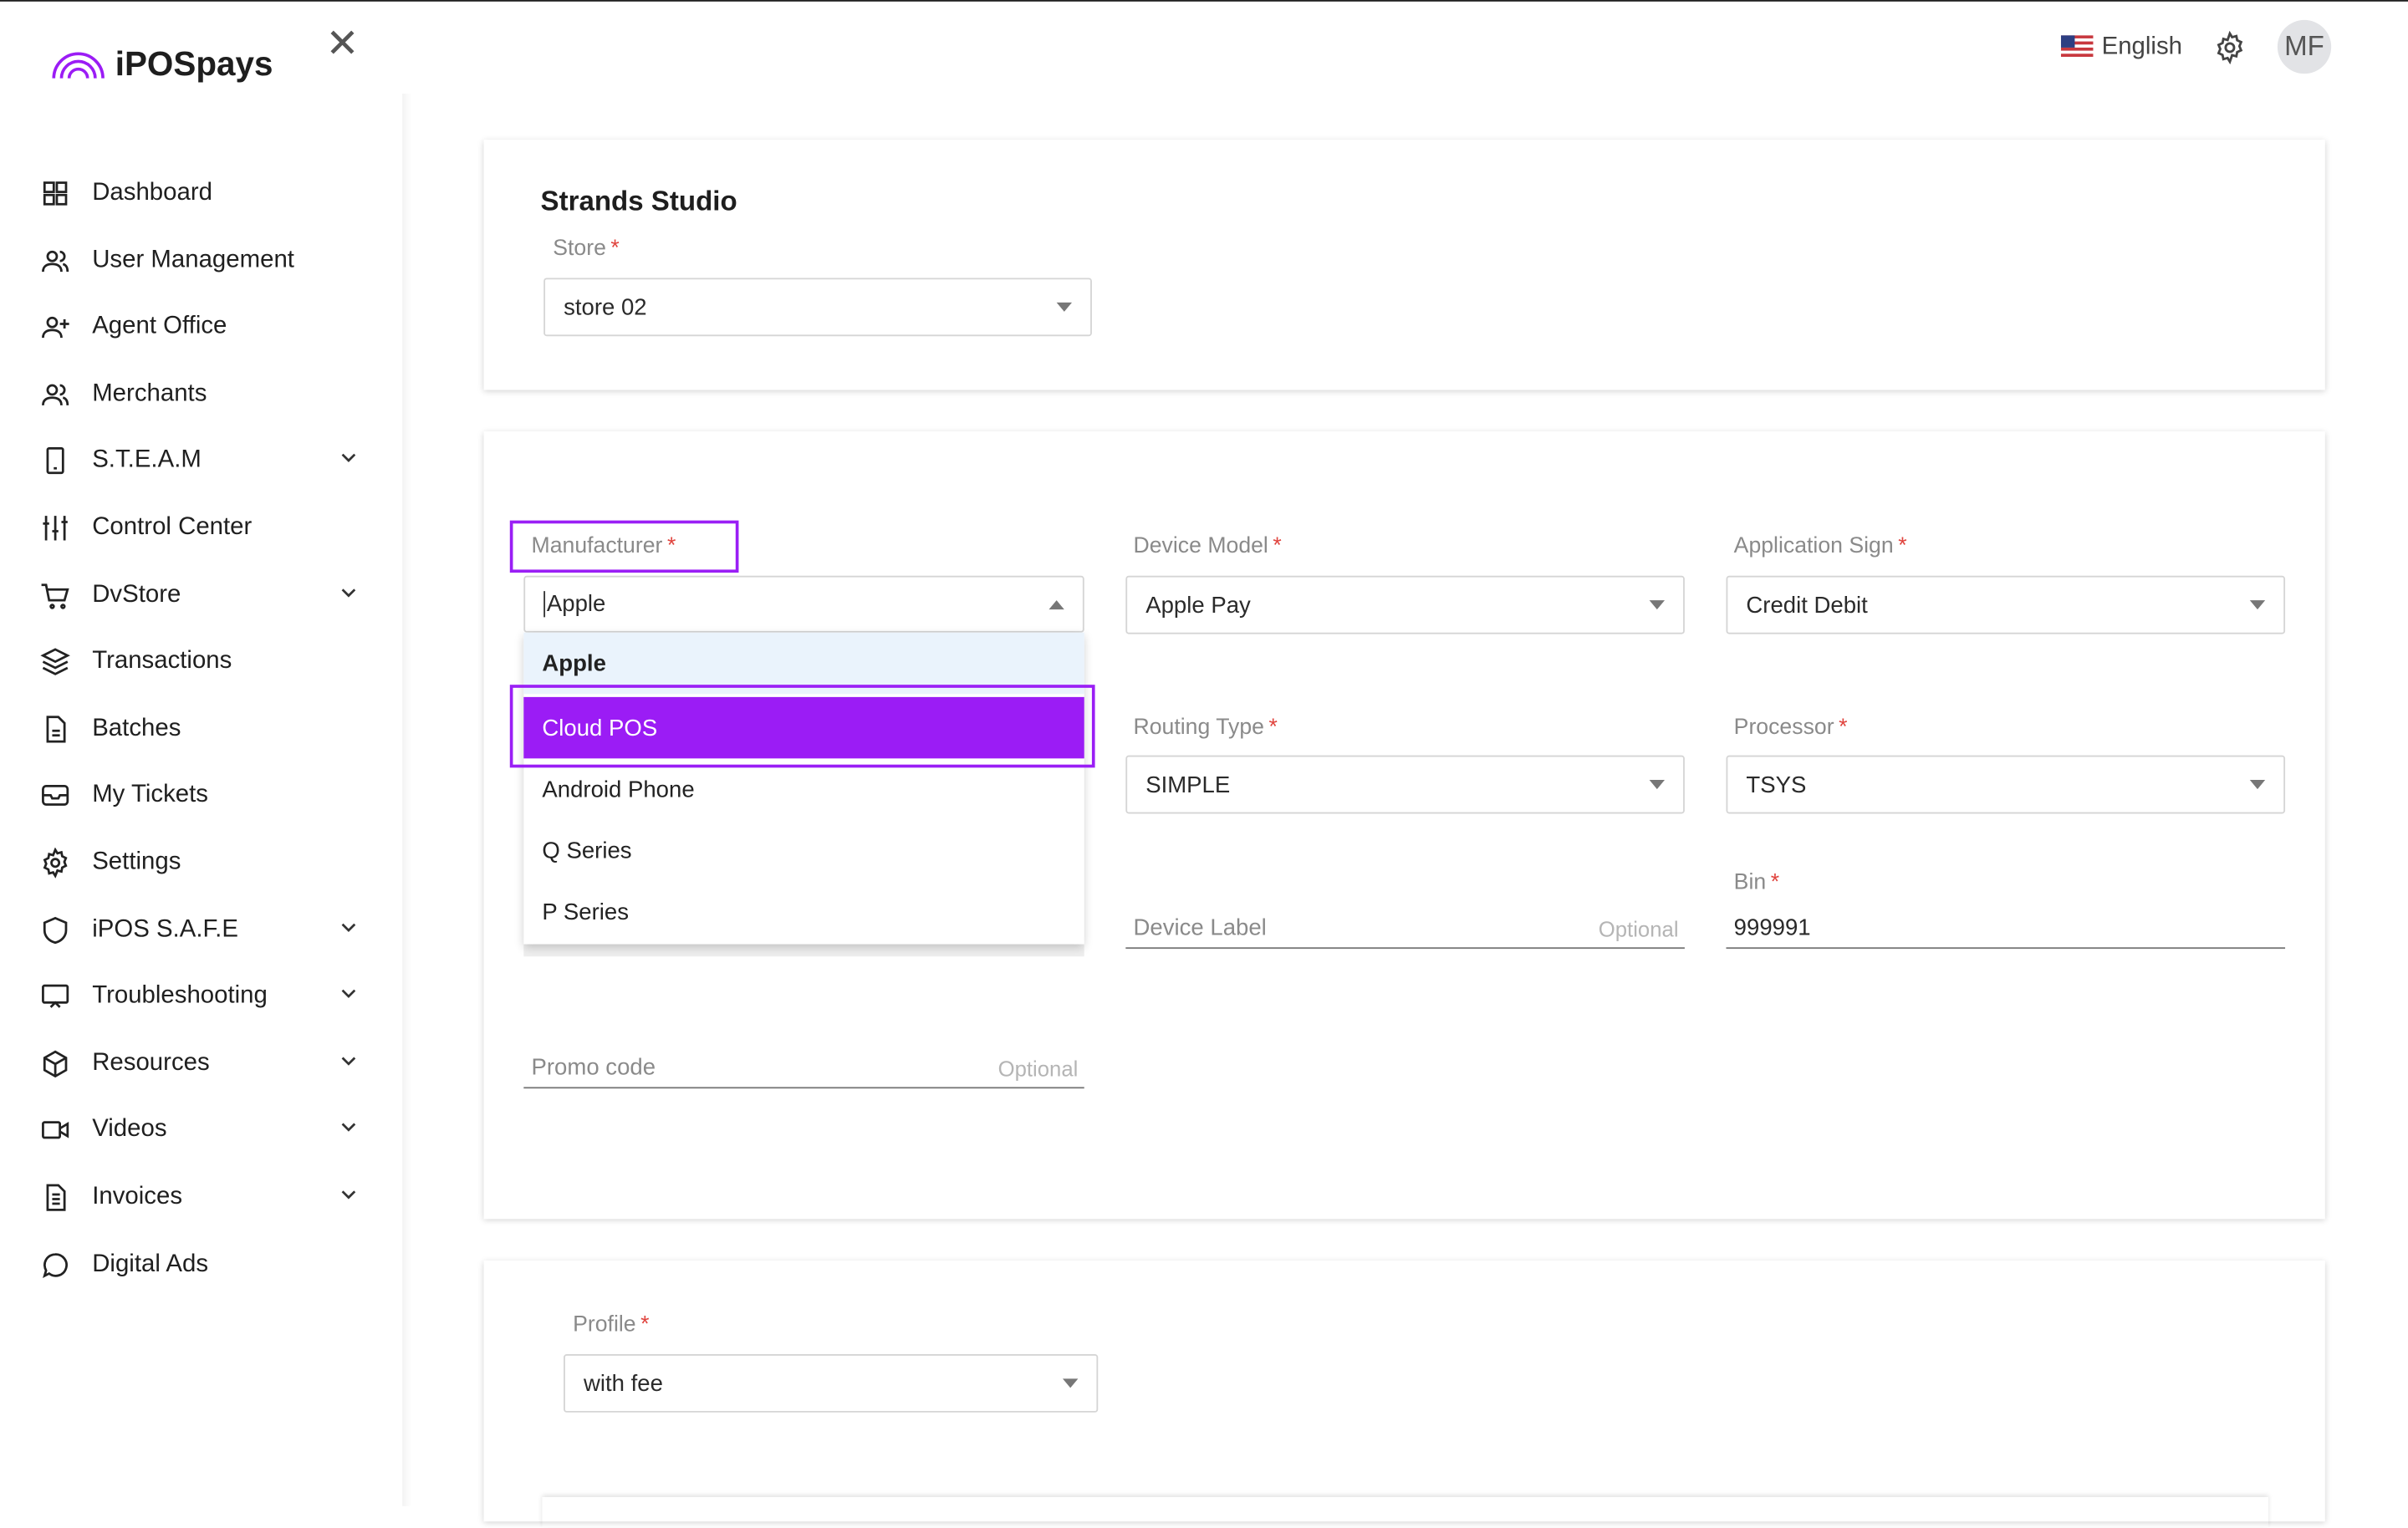  Describe the element at coordinates (1757, 883) in the screenshot. I see `bin-label: Bin *` at that location.